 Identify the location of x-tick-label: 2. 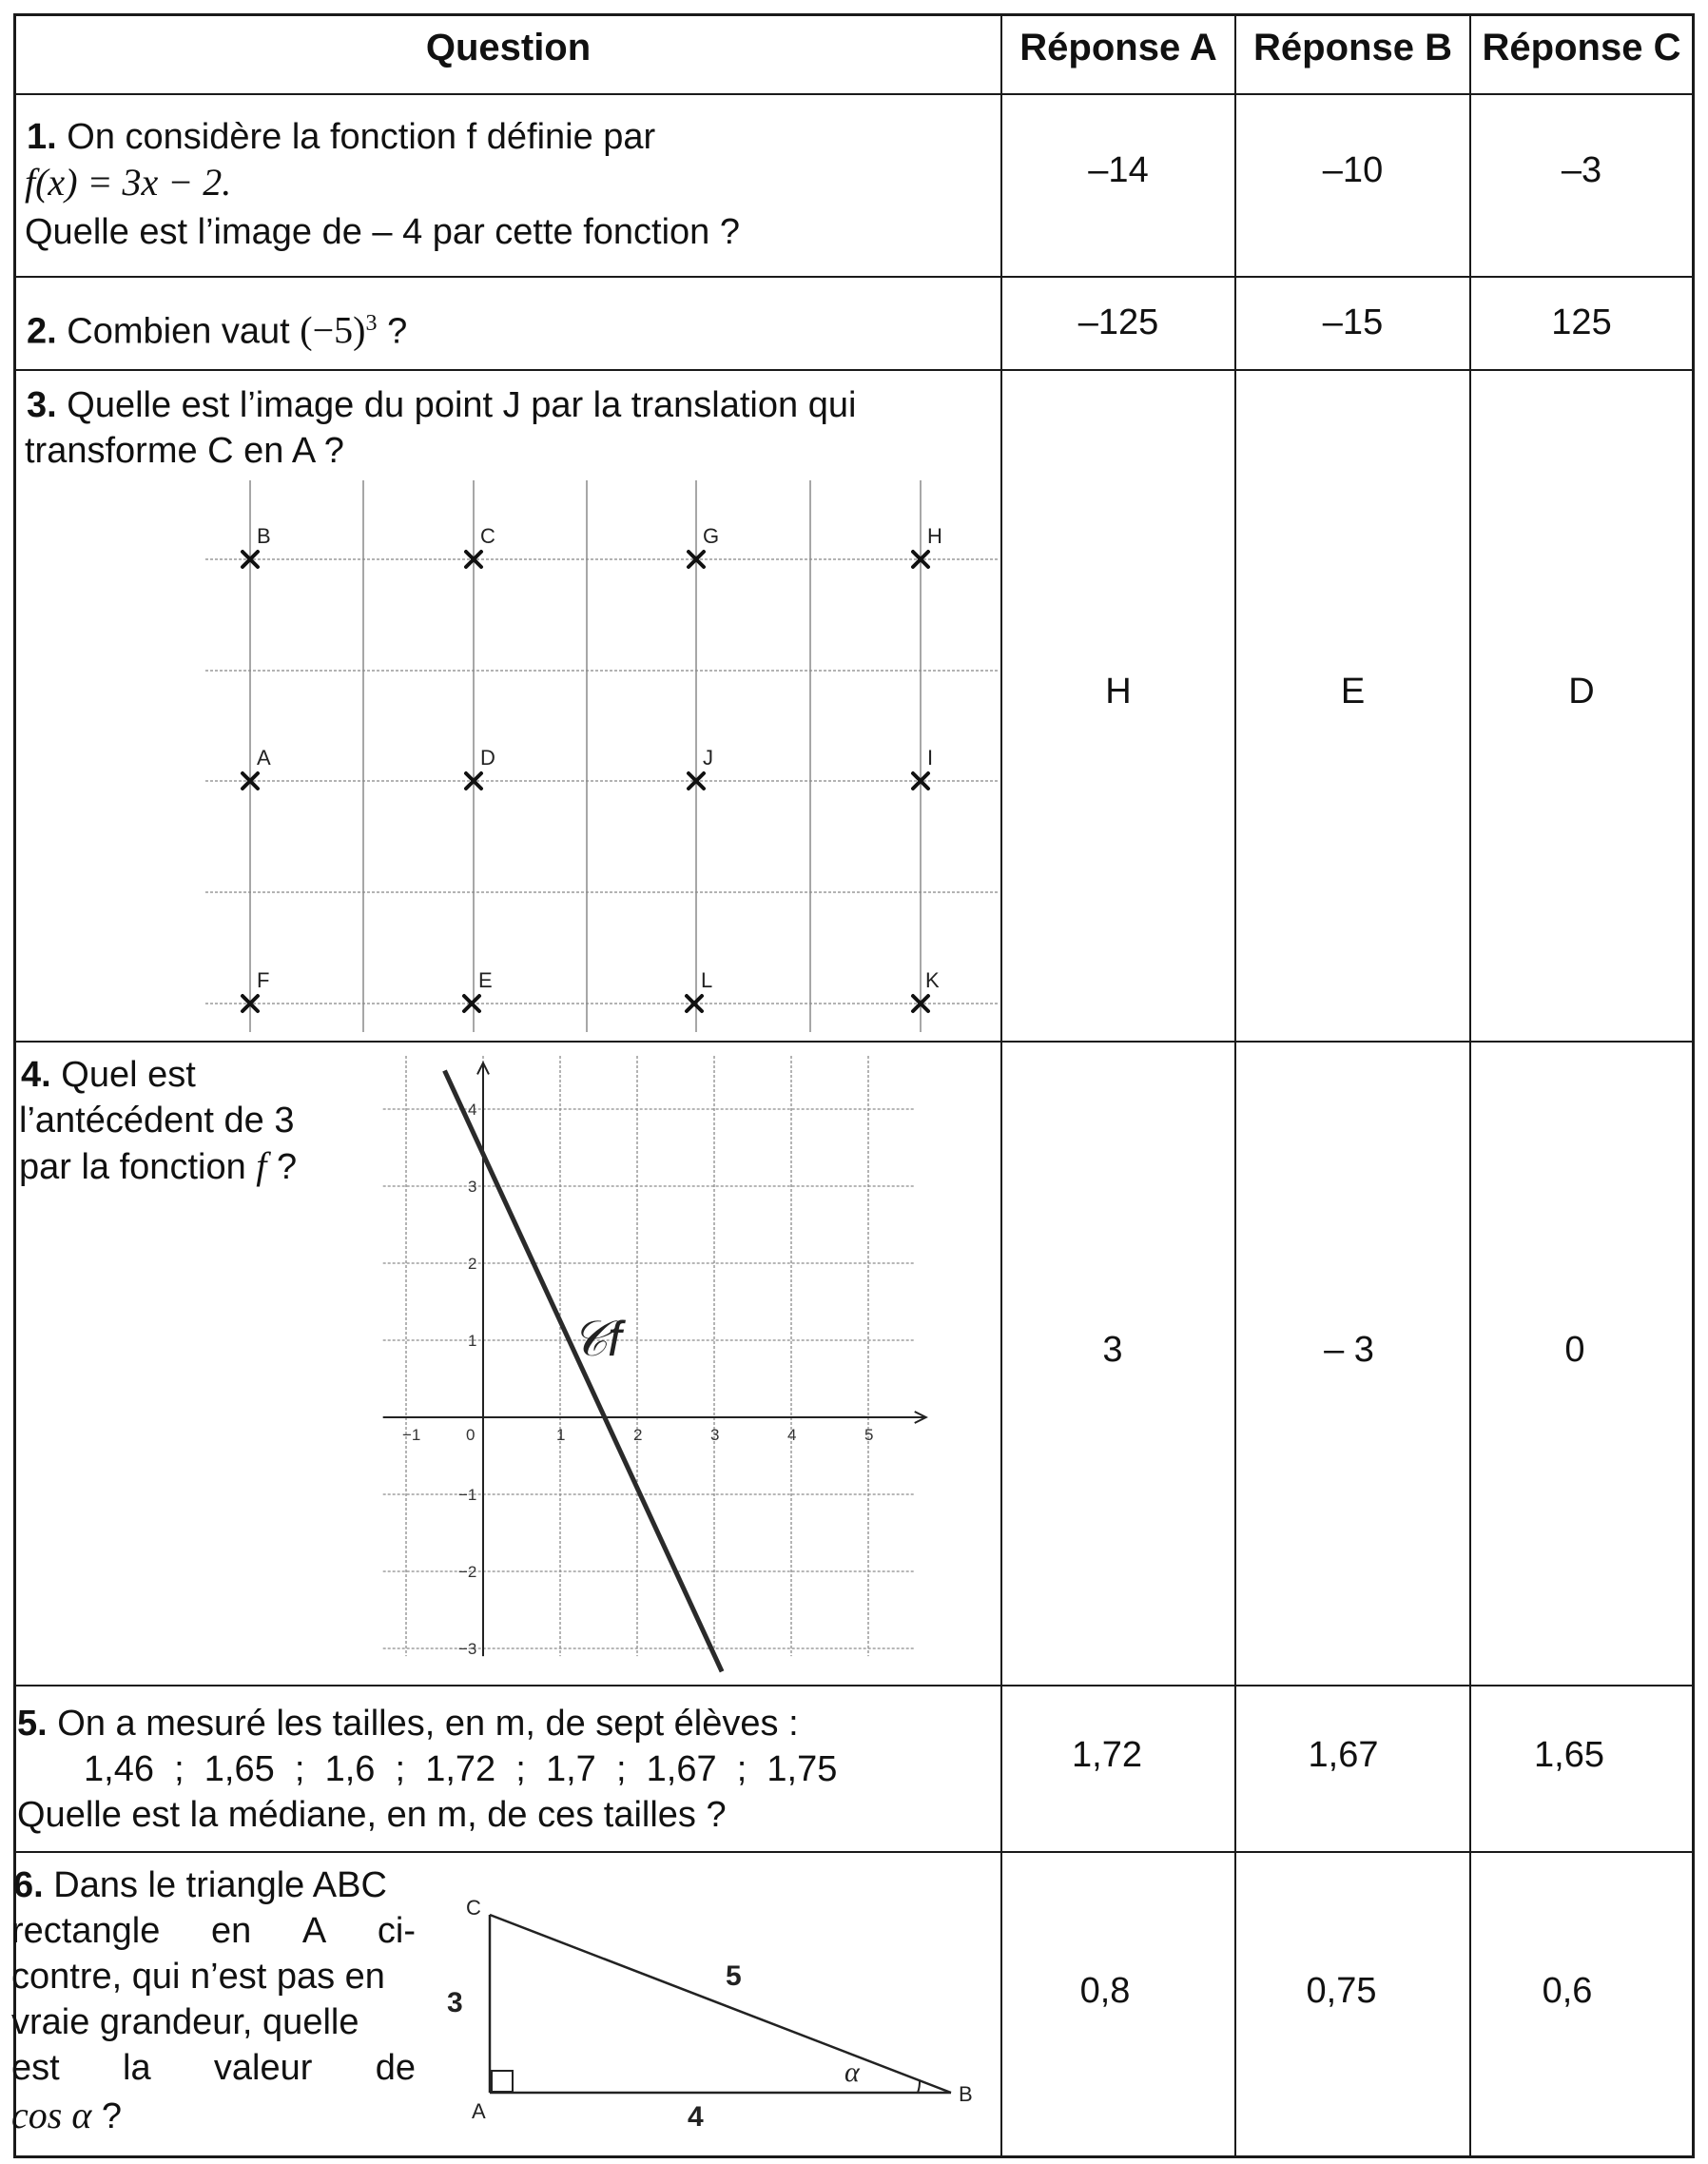
(637, 1435).